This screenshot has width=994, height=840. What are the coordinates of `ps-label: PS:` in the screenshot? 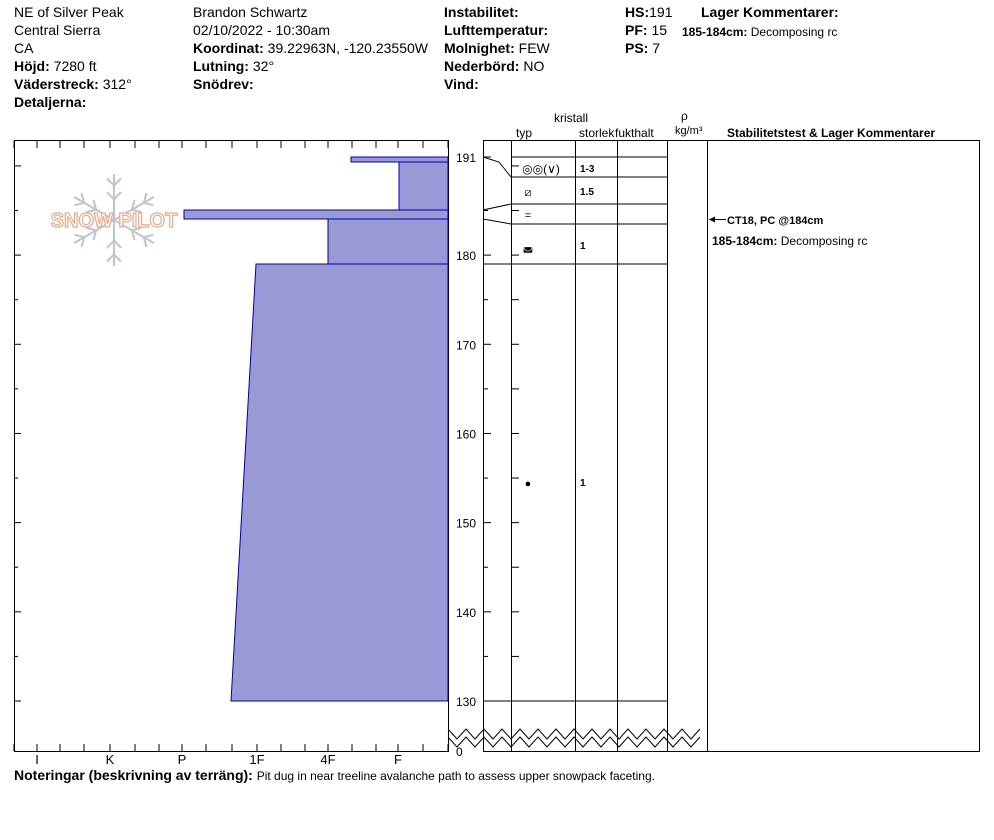 It's located at (637, 48).